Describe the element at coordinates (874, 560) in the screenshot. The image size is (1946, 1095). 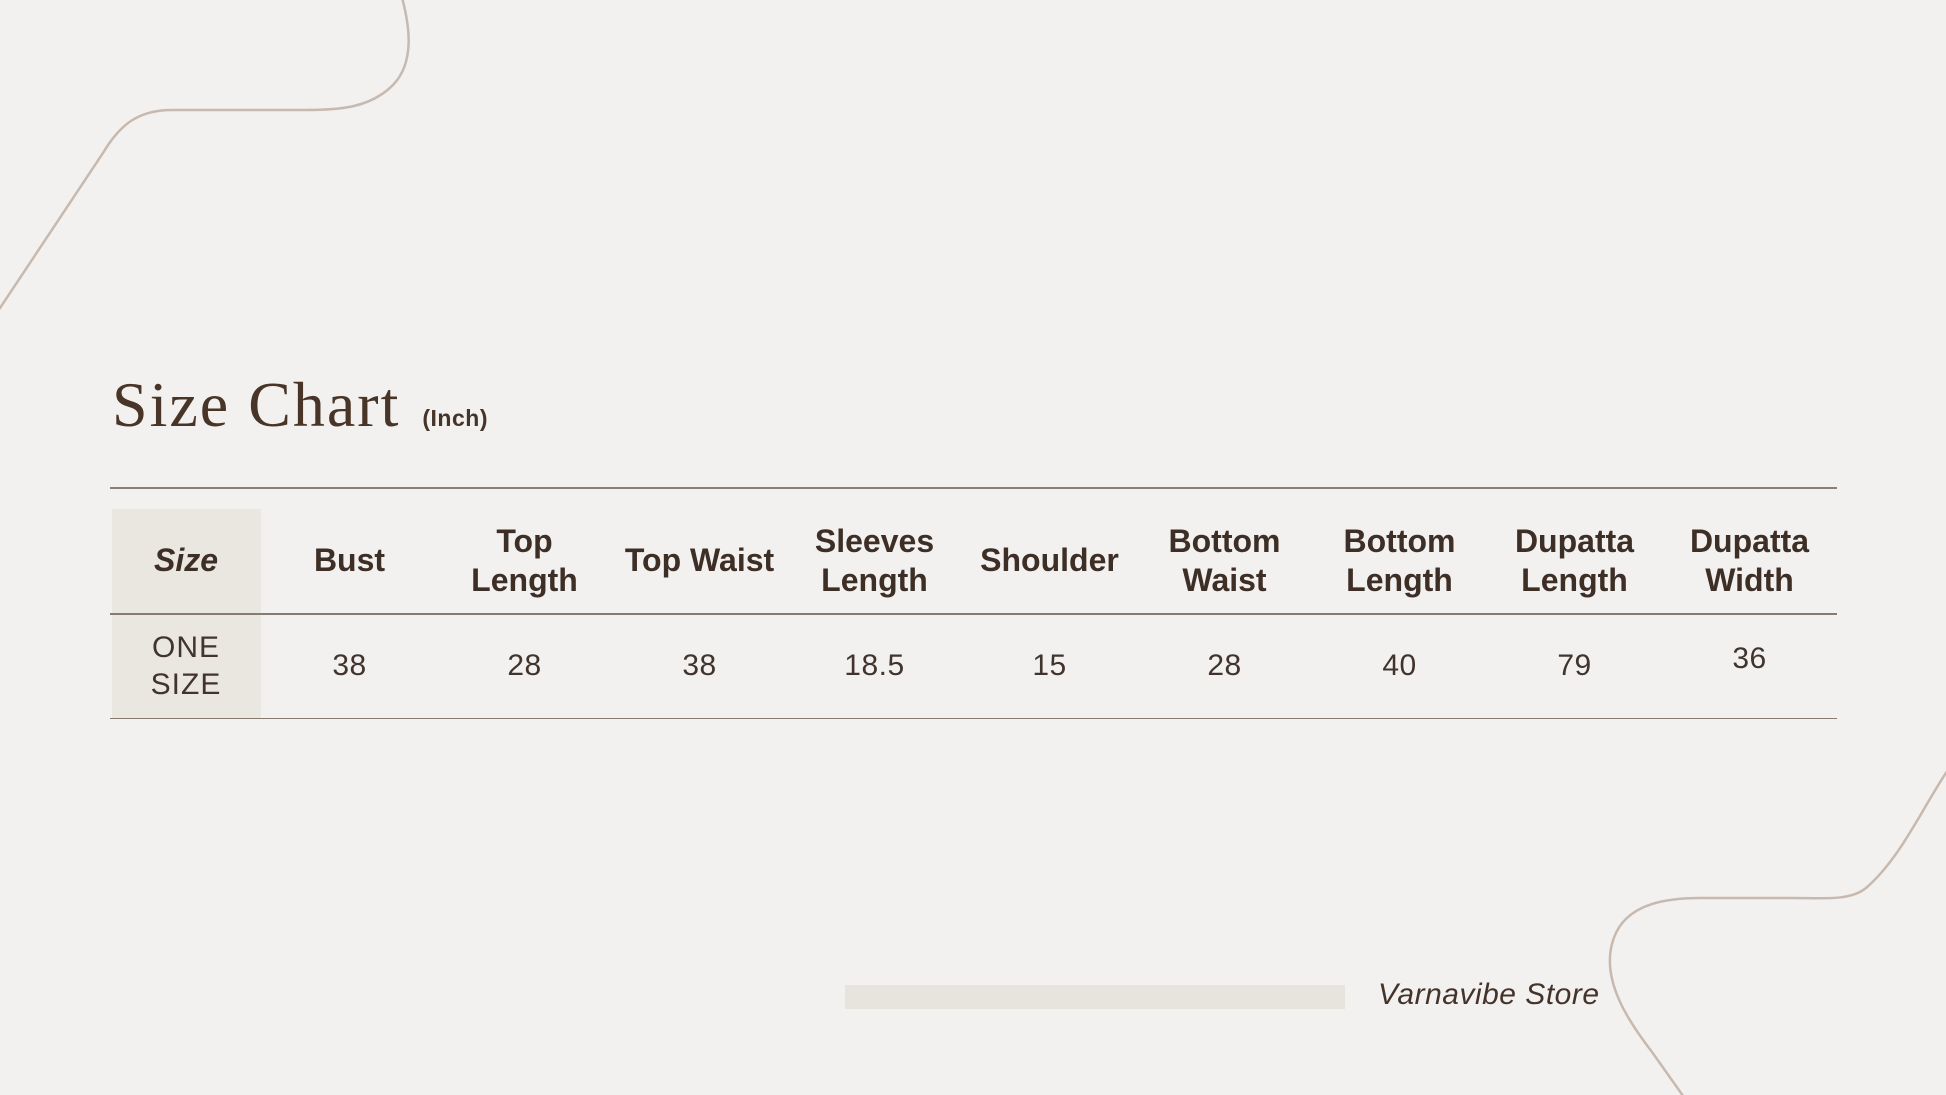
I see `header-sleeves-length: Sleeves Length` at that location.